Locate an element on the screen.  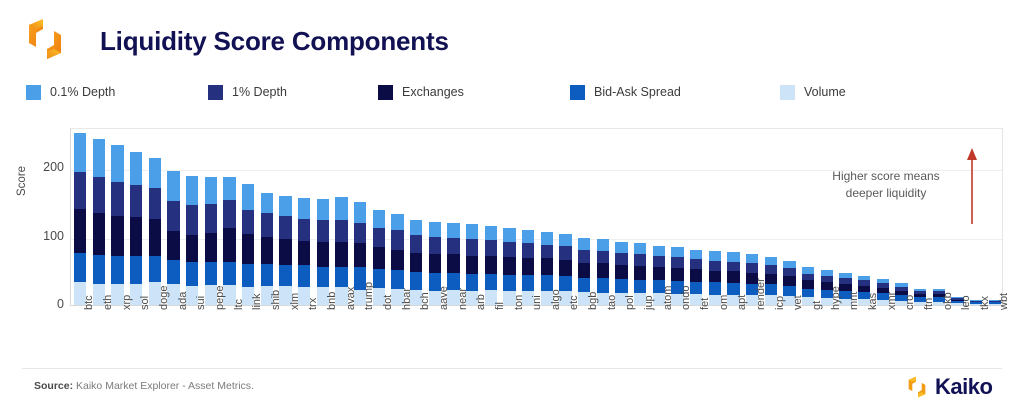
footer-divider is located at coordinates (512, 368).